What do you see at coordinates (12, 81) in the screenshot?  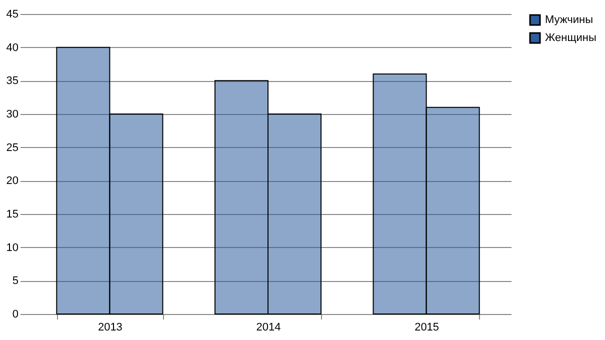 I see `y-tick-label: 35` at bounding box center [12, 81].